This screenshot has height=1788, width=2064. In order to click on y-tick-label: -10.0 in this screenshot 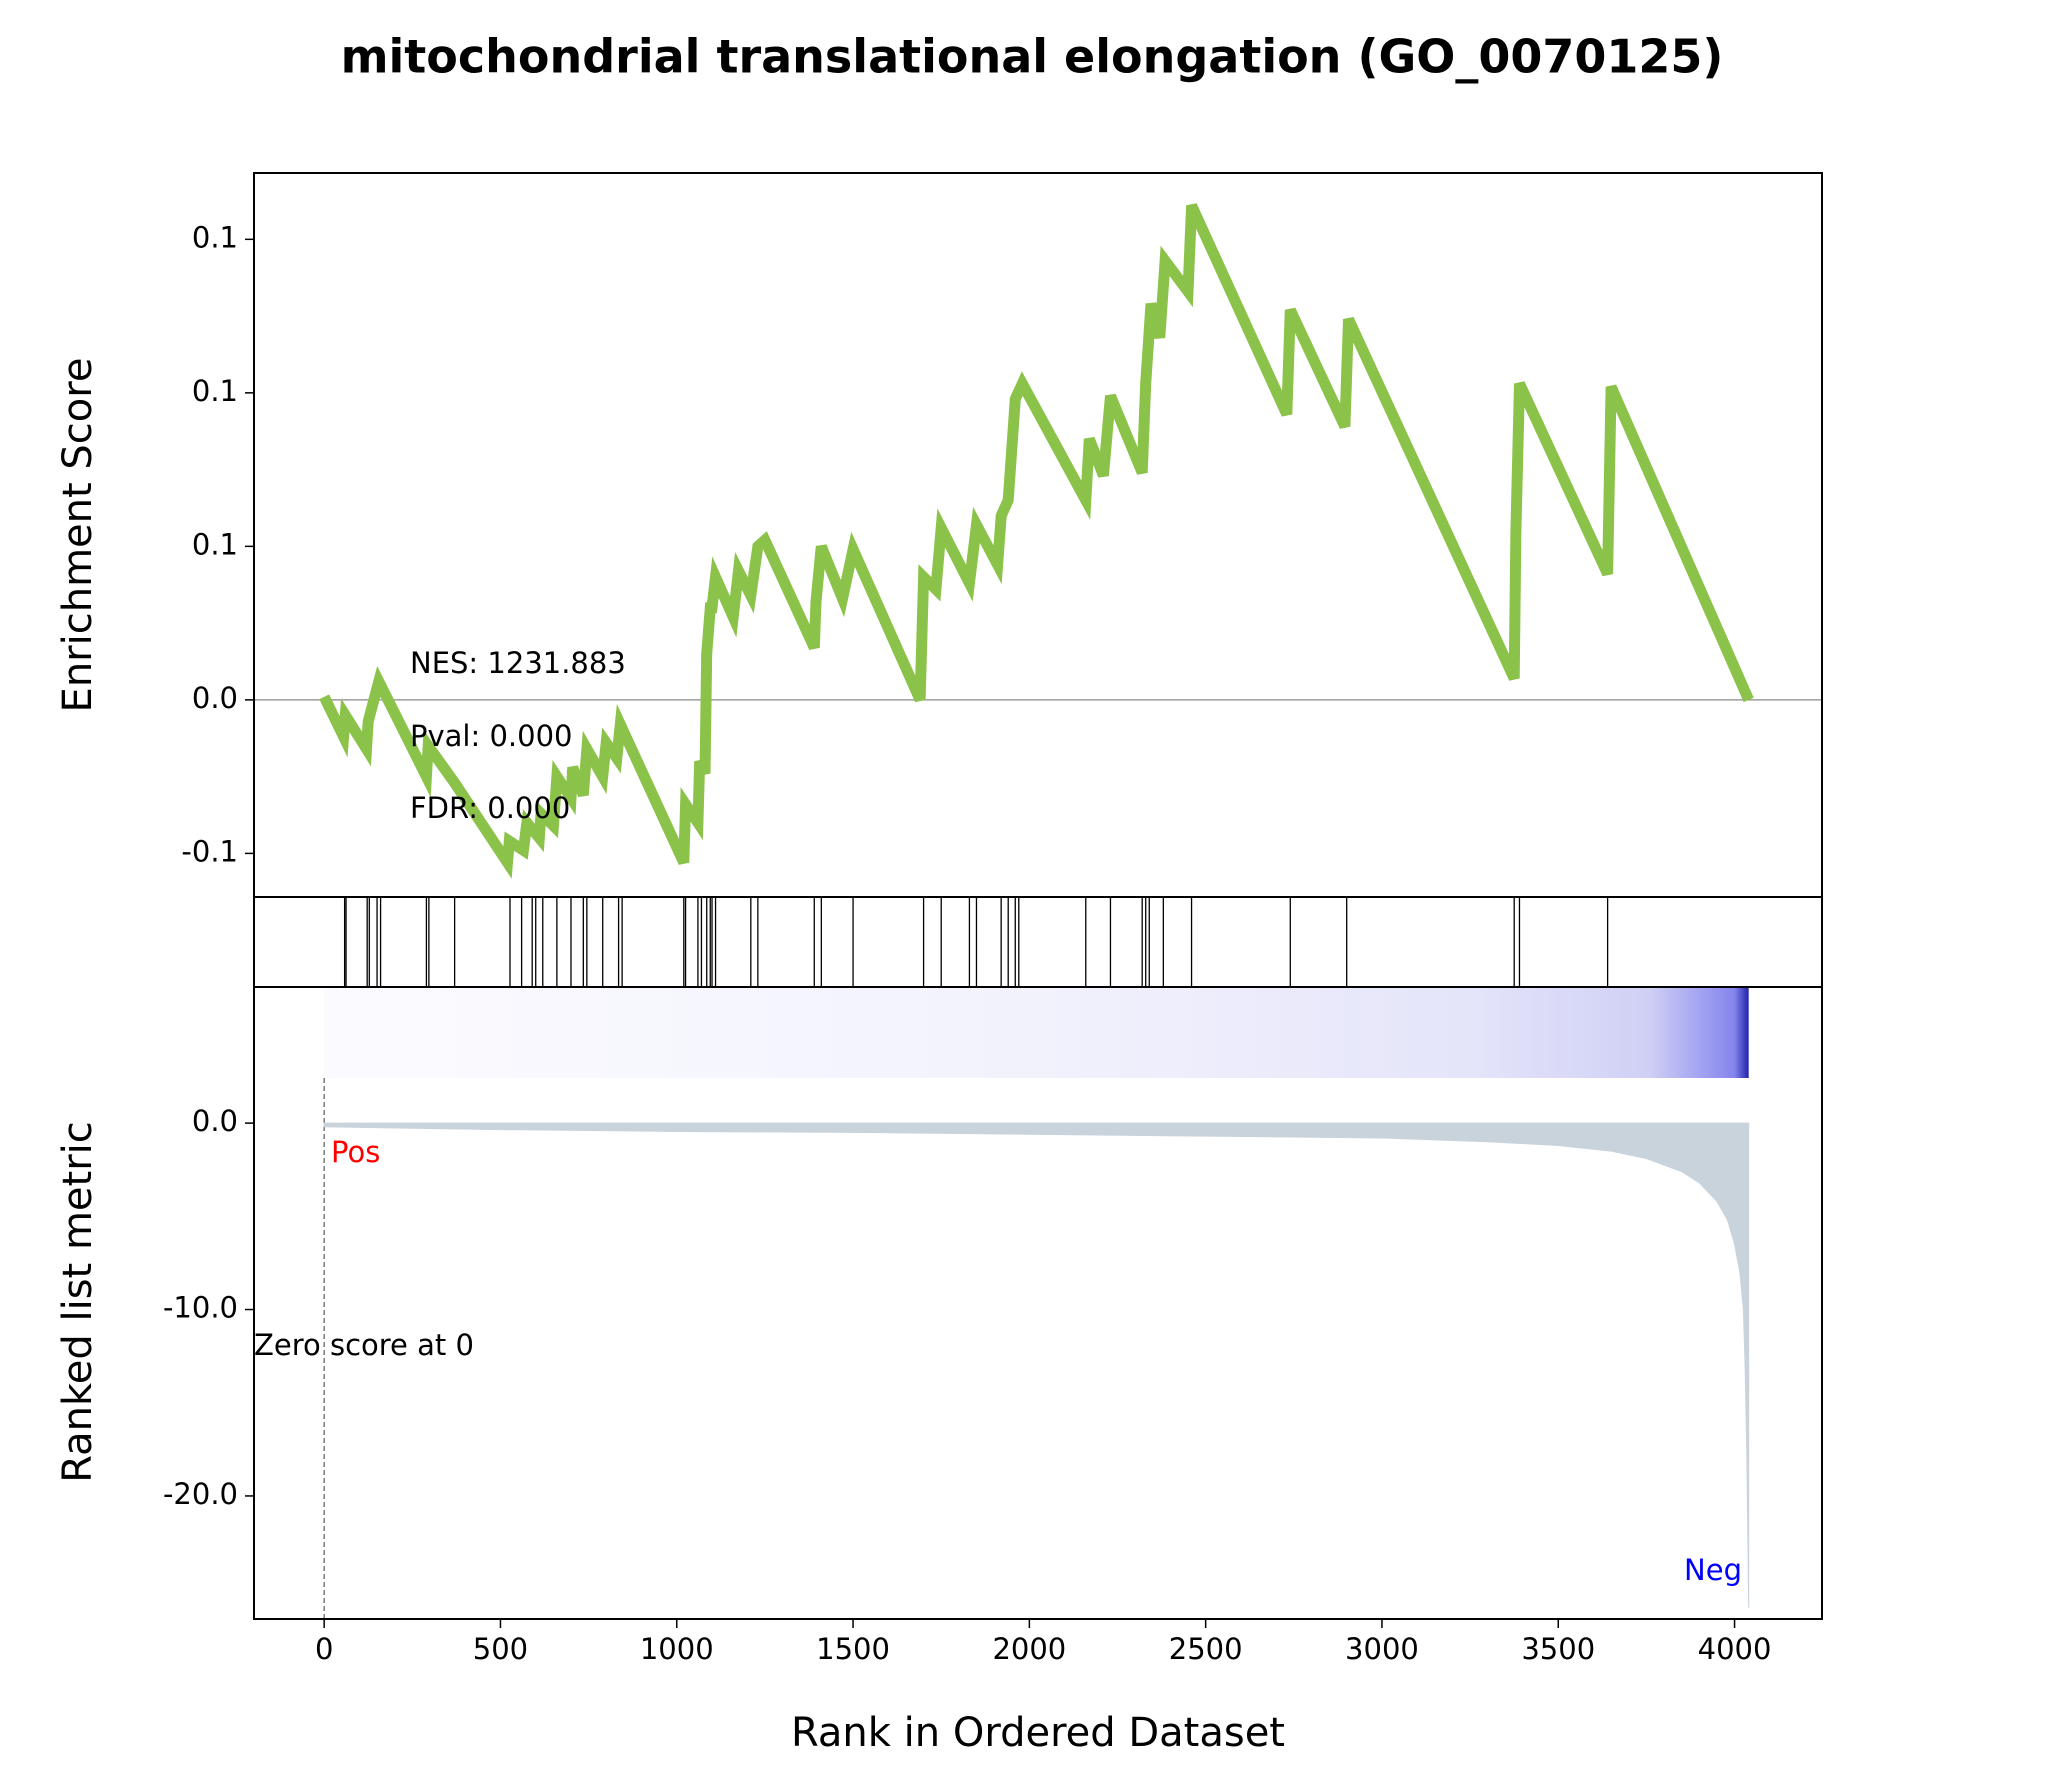, I will do `click(200, 1308)`.